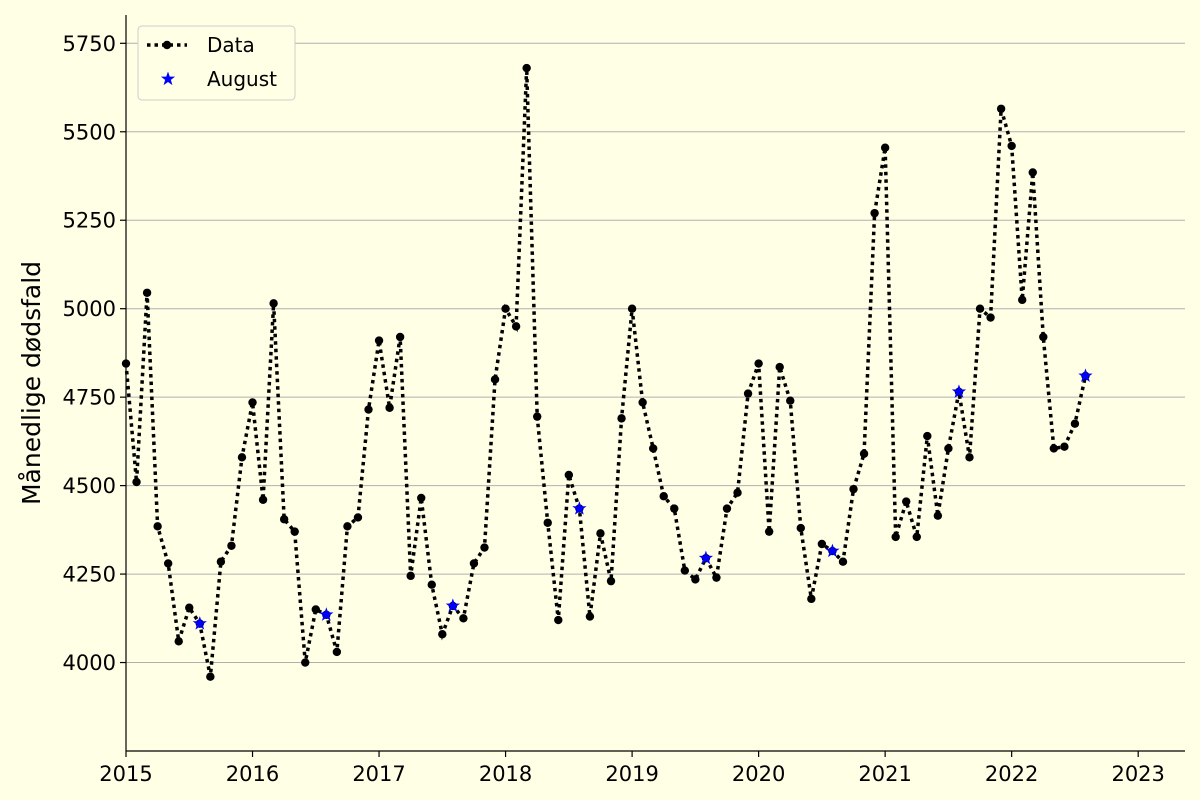 The height and width of the screenshot is (800, 1200). Describe the element at coordinates (378, 774) in the screenshot. I see `x-tick-label: 2017` at that location.